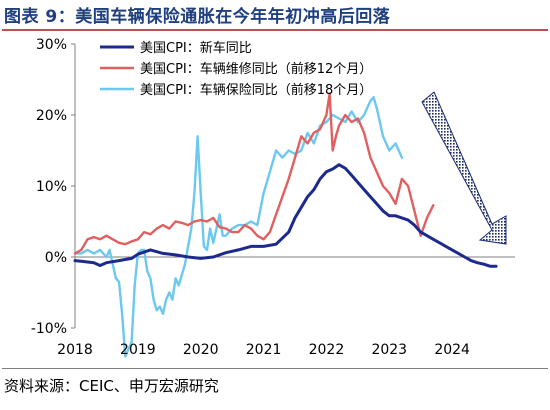 This screenshot has width=550, height=410. I want to click on trend-arrow, so click(464, 168).